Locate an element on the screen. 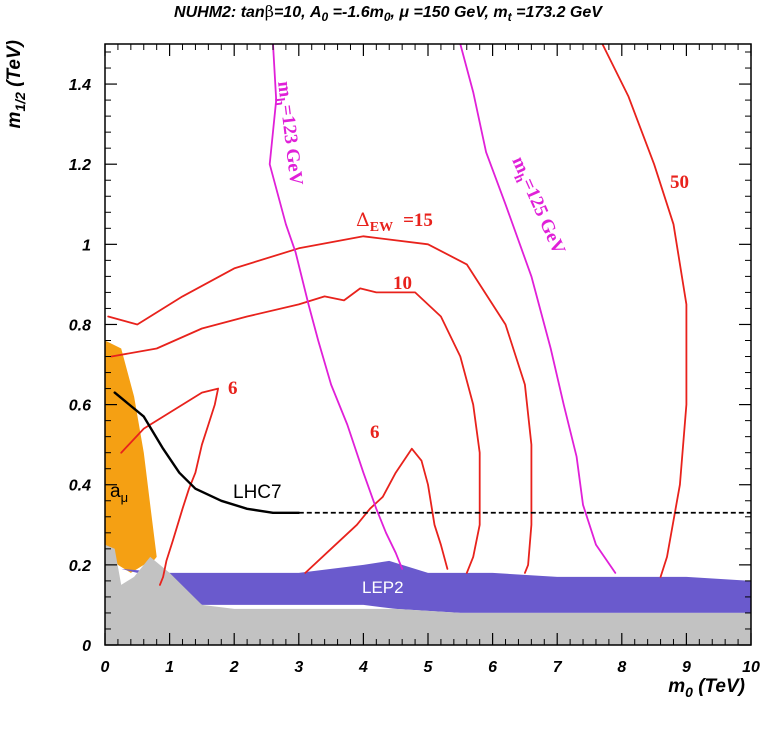 This screenshot has width=770, height=731. annotation-ew10: 10 is located at coordinates (402, 283).